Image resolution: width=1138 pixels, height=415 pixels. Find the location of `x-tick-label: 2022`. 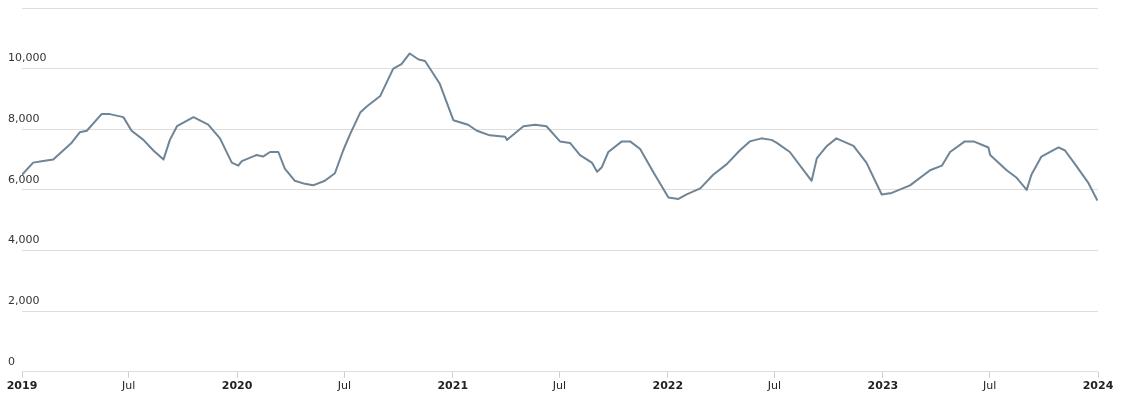

x-tick-label: 2022 is located at coordinates (668, 386).